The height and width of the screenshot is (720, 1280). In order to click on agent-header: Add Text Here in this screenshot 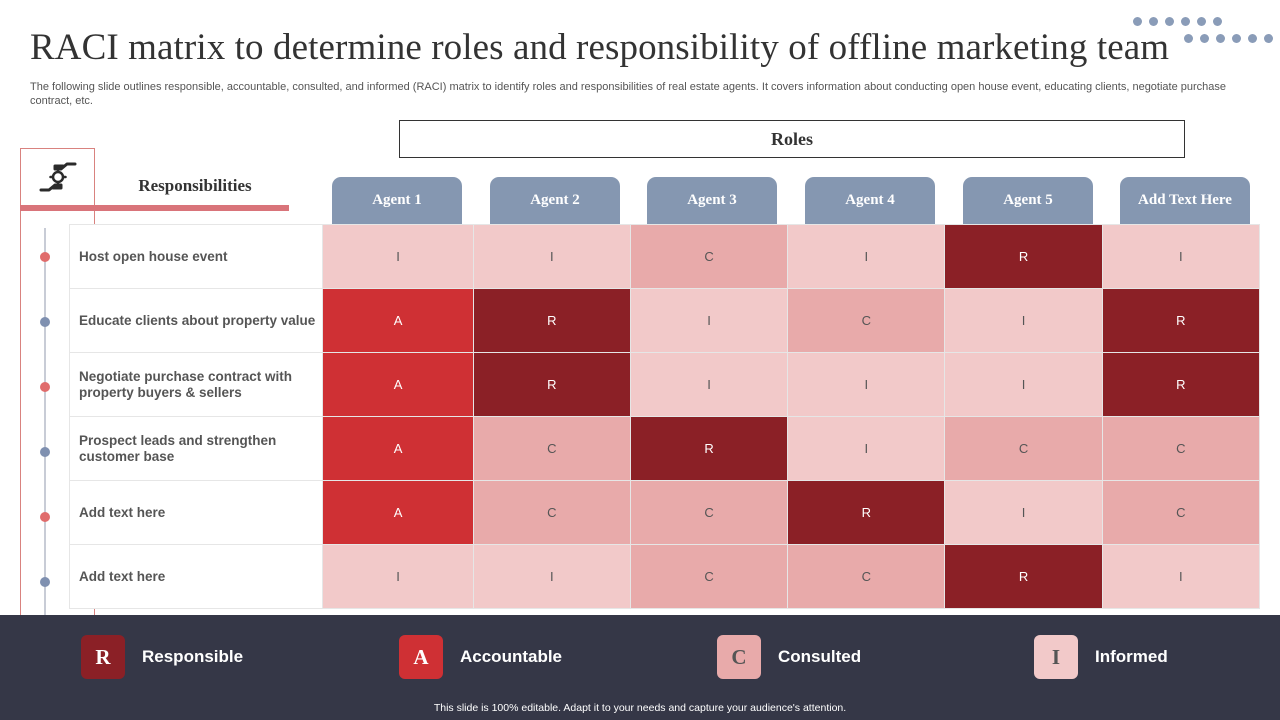, I will do `click(1185, 205)`.